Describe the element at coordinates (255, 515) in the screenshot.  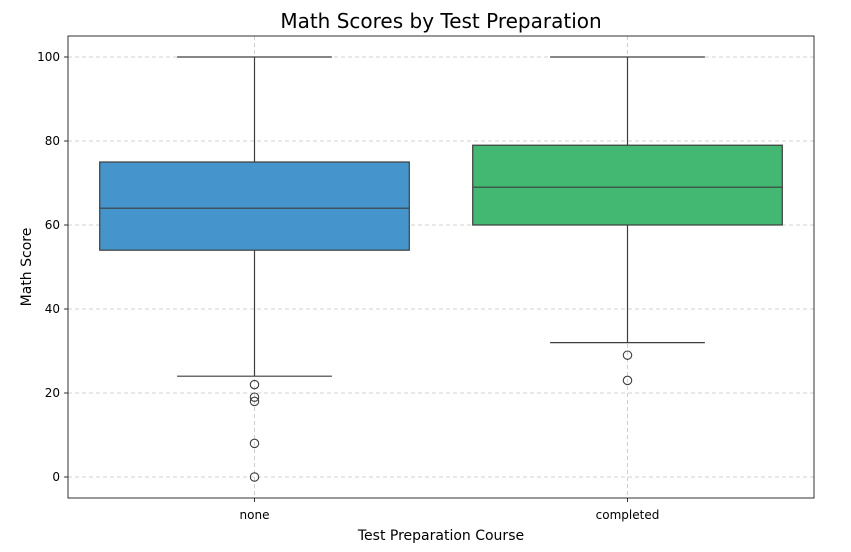
I see `x-tick-label: none` at that location.